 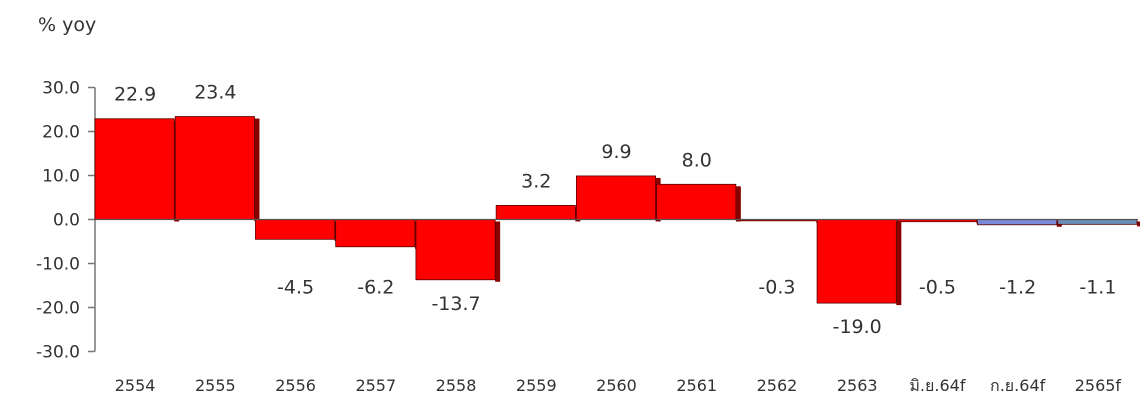 I want to click on y-tick-label: -30.0, so click(x=58, y=353).